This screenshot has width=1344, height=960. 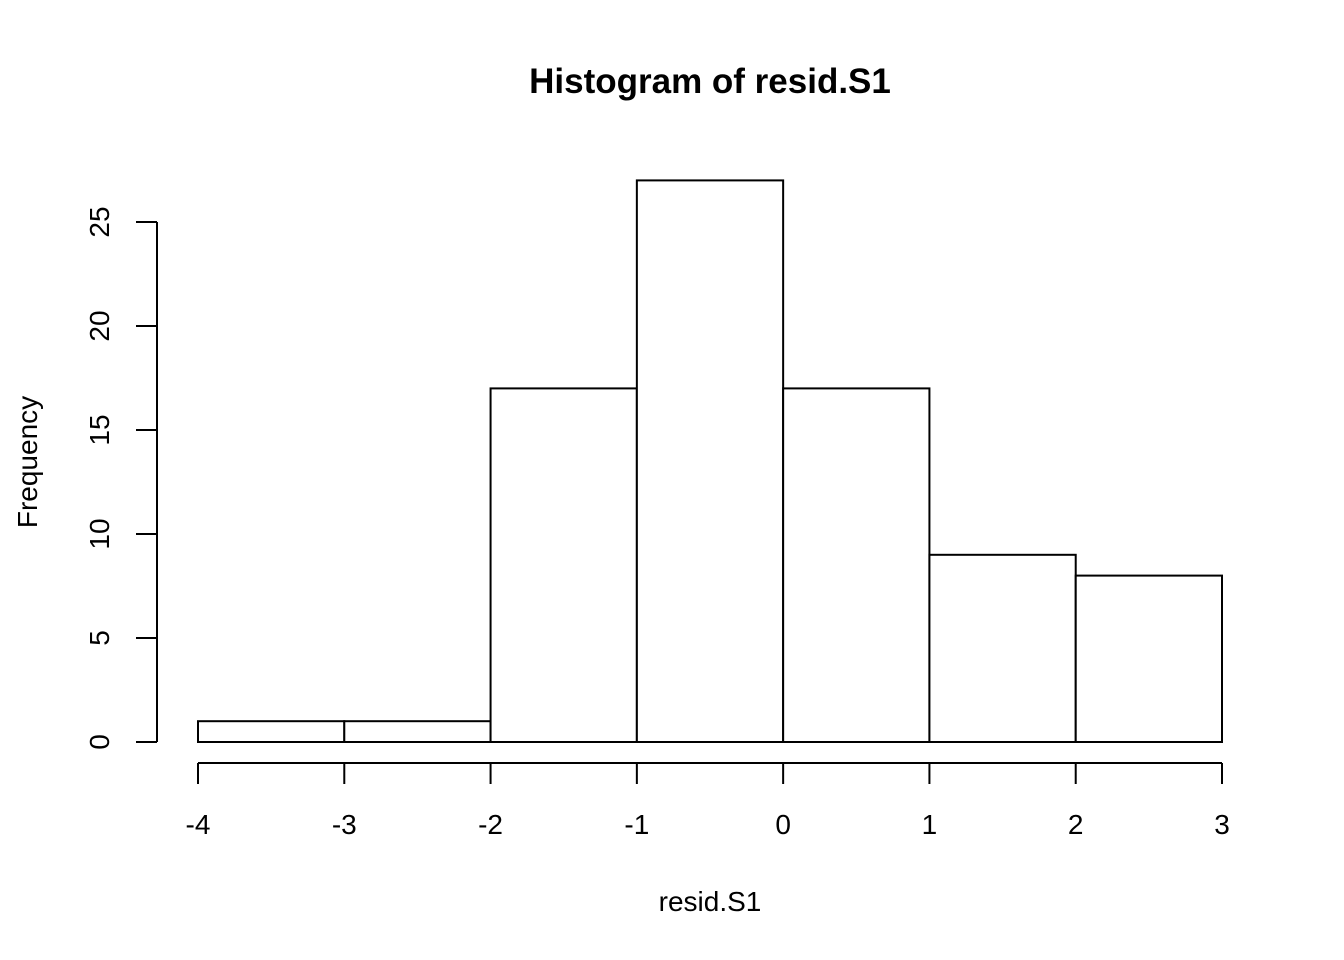 What do you see at coordinates (1076, 824) in the screenshot?
I see `x-tick-label: 2` at bounding box center [1076, 824].